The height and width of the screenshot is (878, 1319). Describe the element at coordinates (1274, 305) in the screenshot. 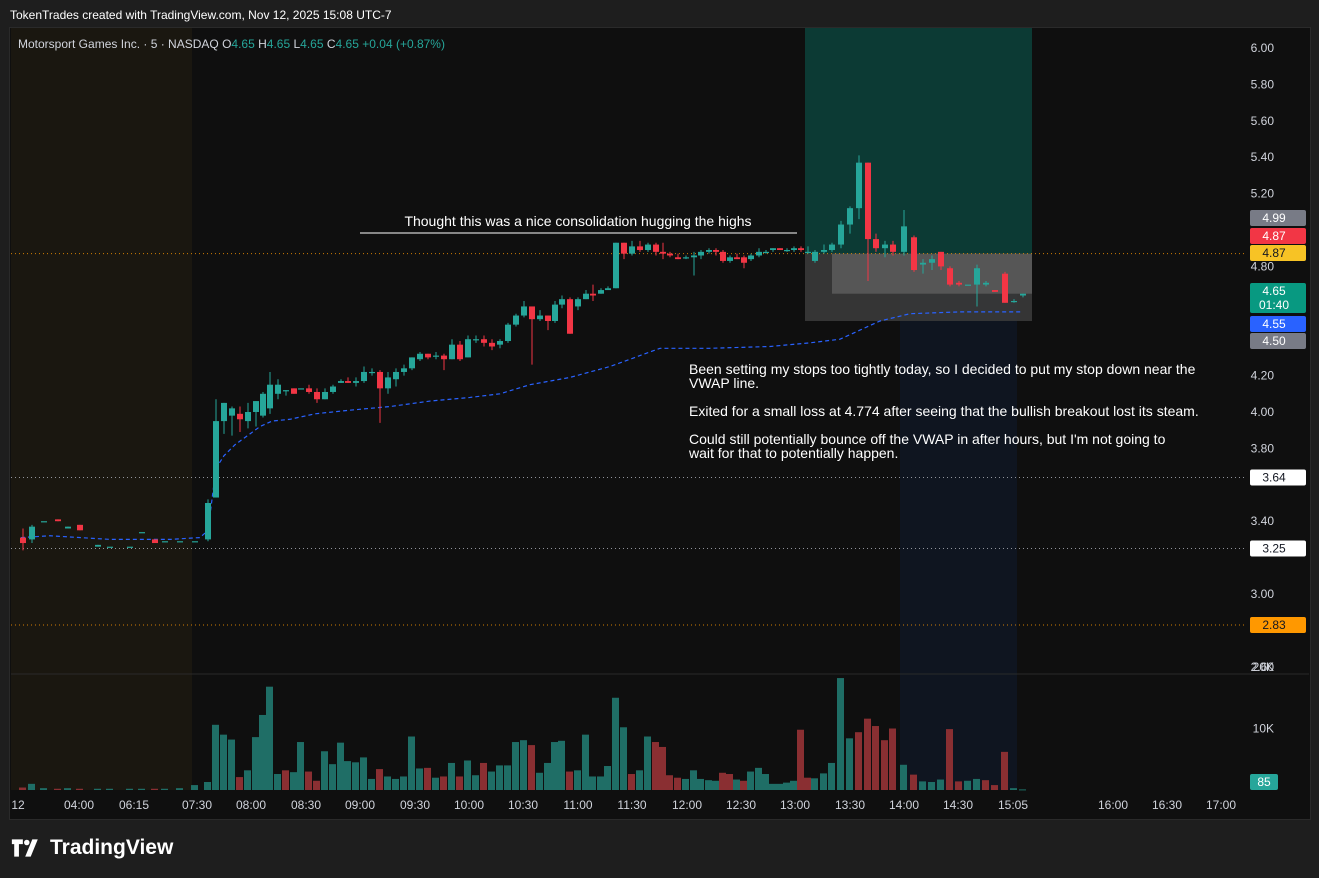

I see `price-label-countdown: 01:40` at that location.